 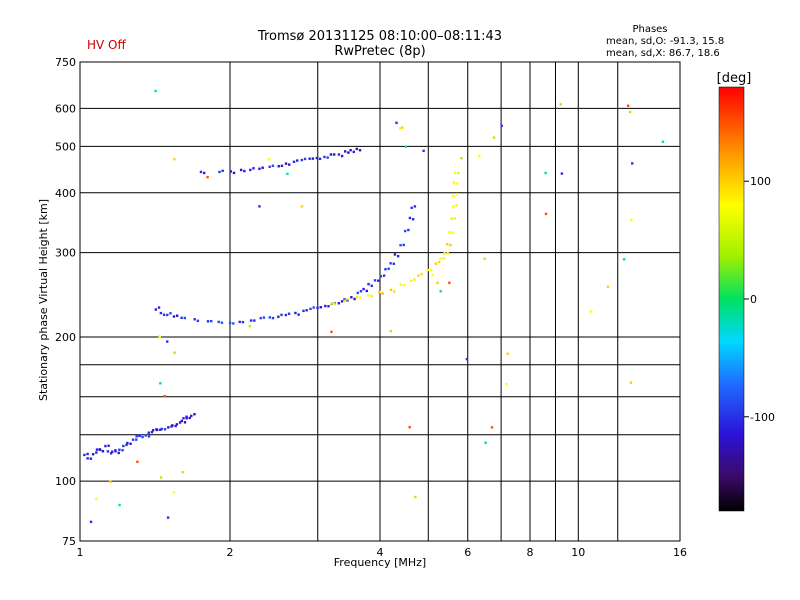 What do you see at coordinates (746, 291) in the screenshot?
I see `colorbar: [deg] 100 0 -100` at bounding box center [746, 291].